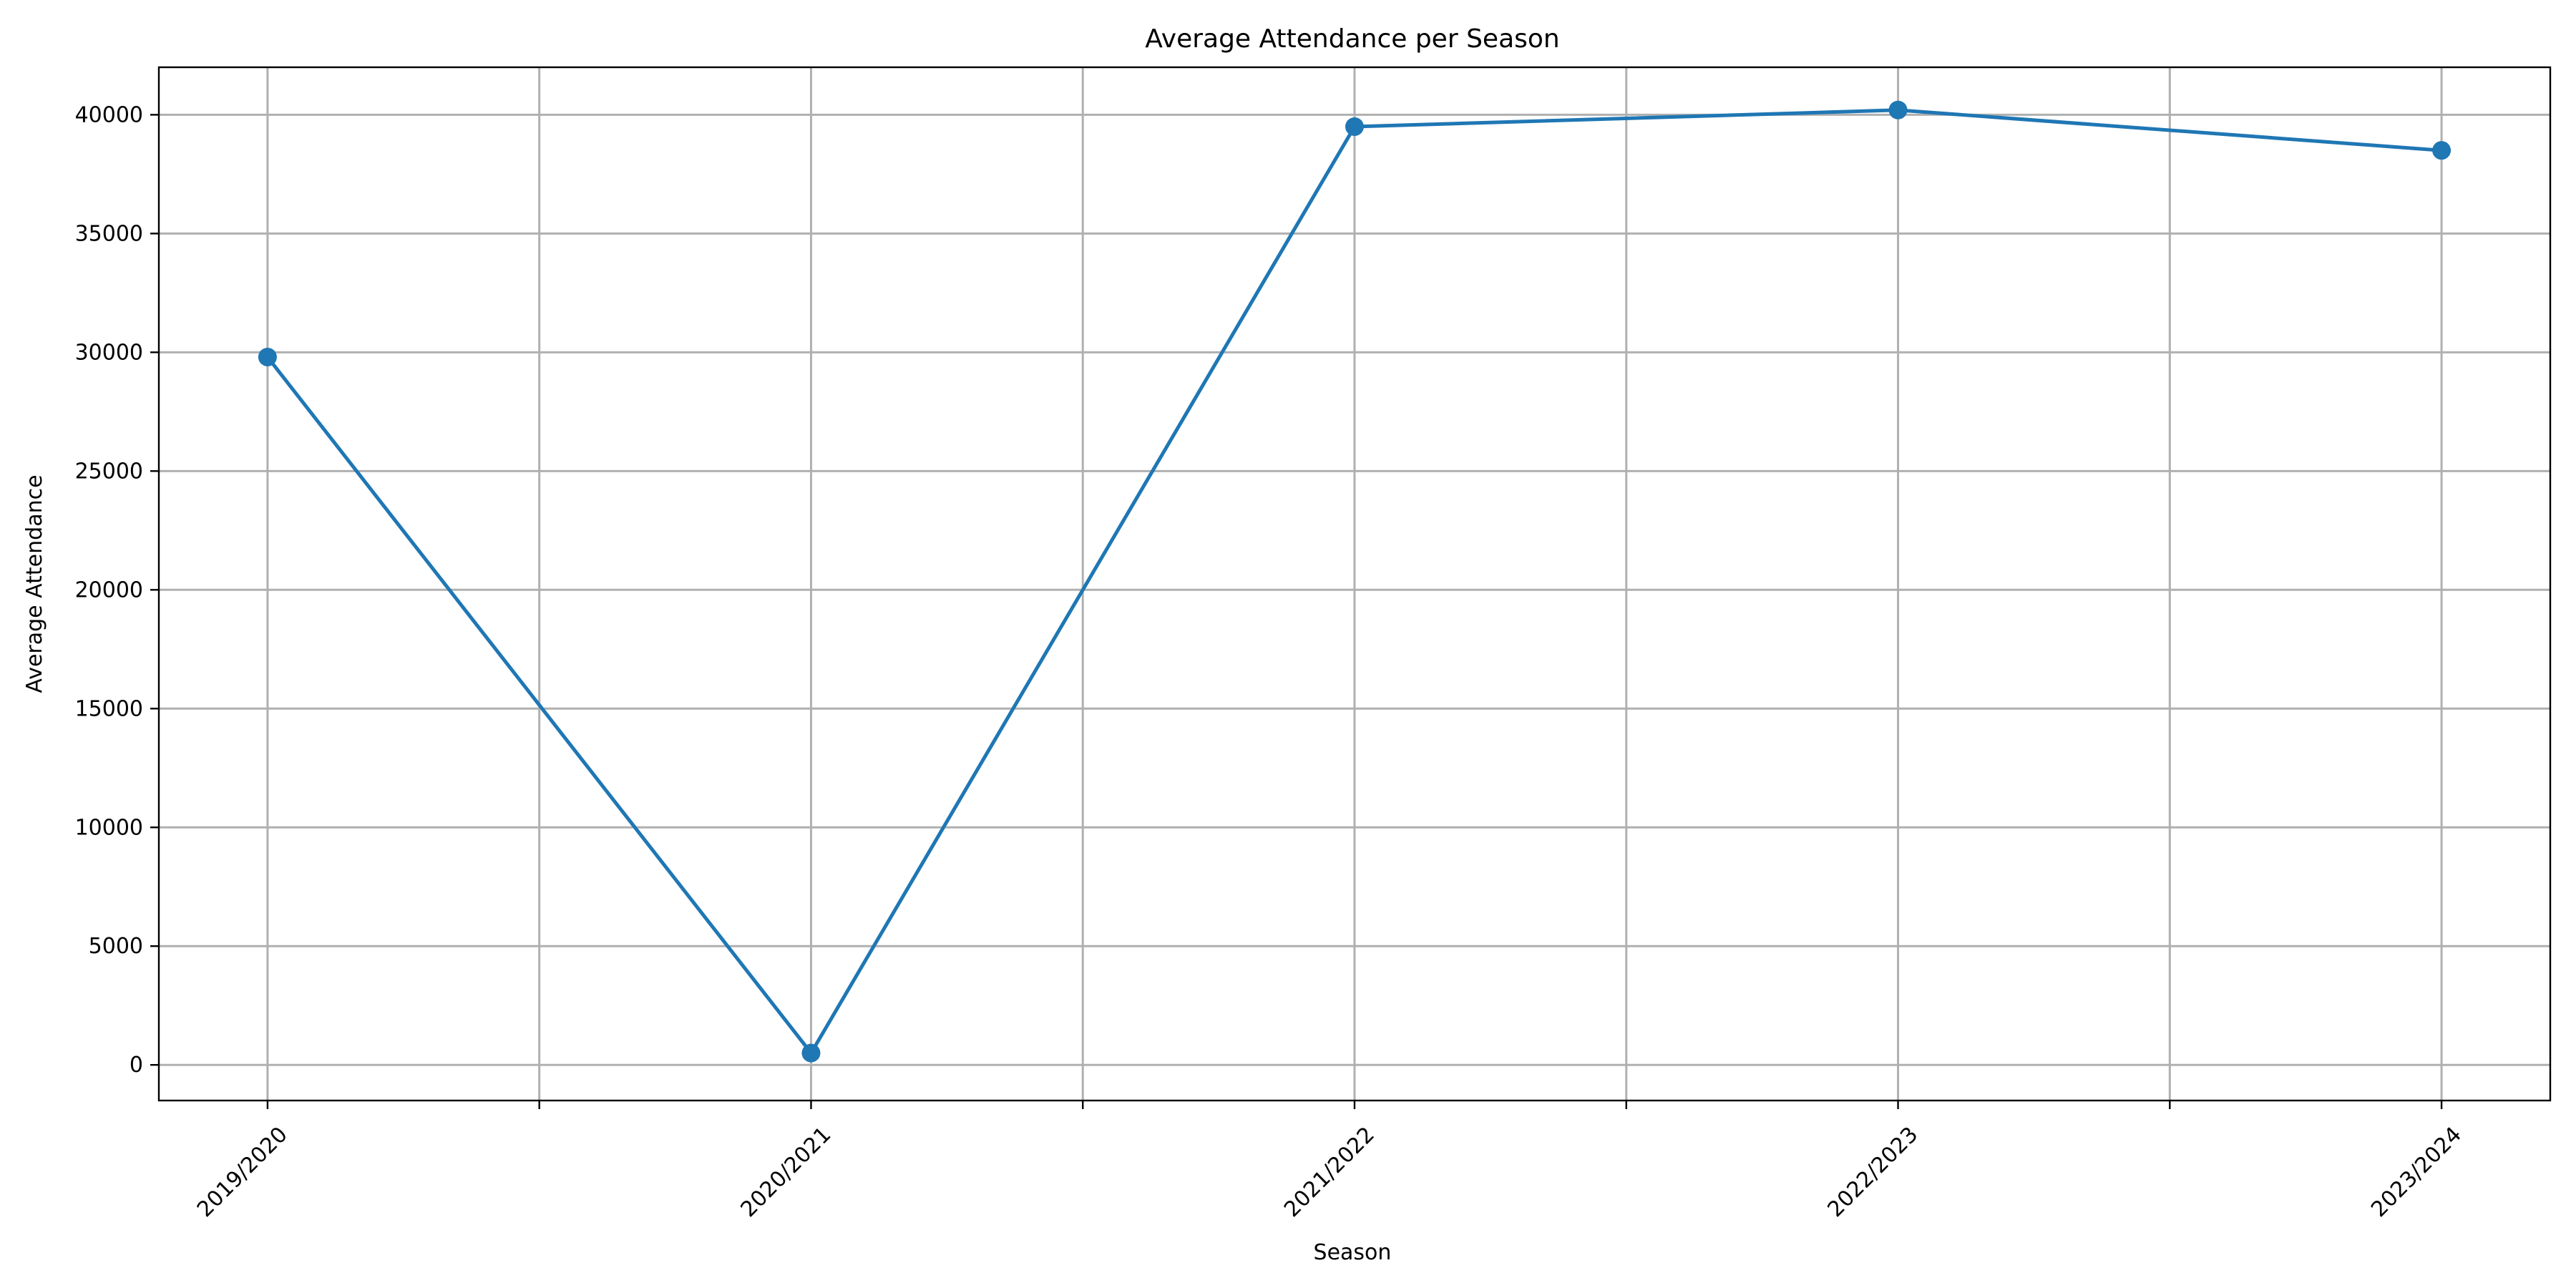 This screenshot has height=1288, width=2576. Describe the element at coordinates (1352, 39) in the screenshot. I see `chart-title: Average Attendance per Season` at that location.